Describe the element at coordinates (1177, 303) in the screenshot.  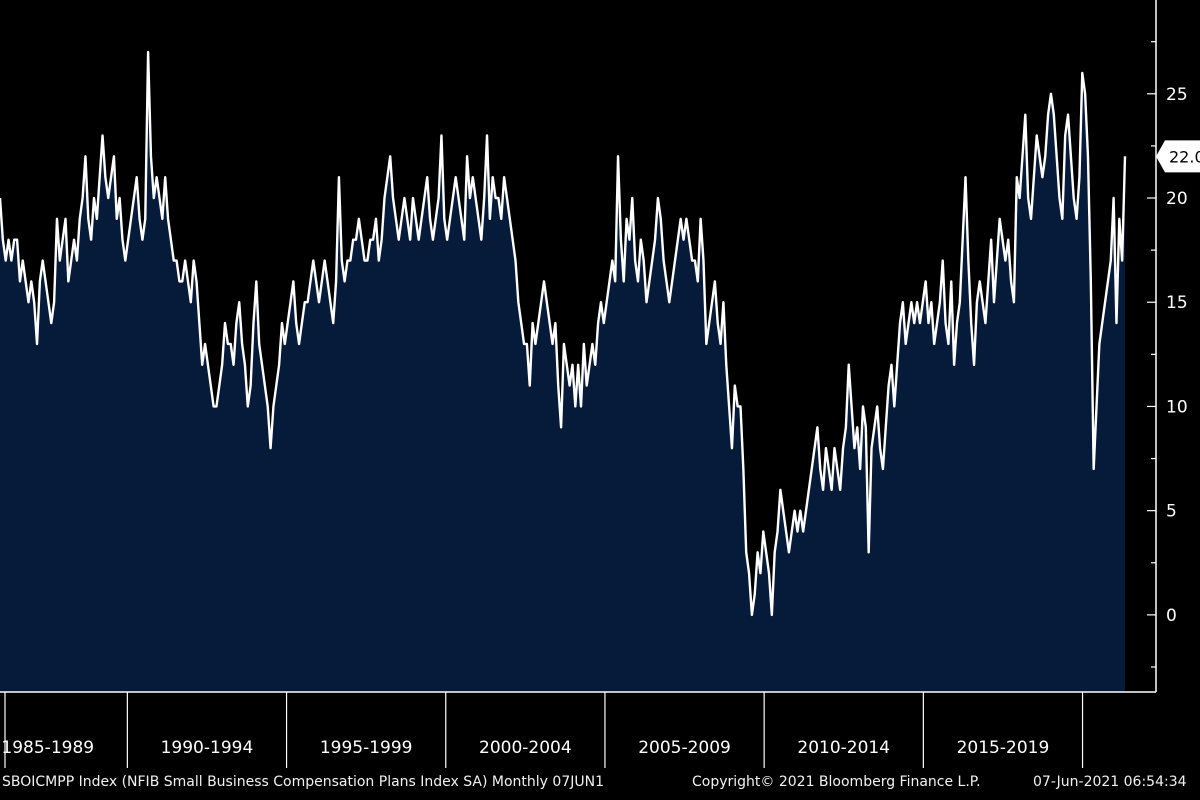
I see `y-tick-label: 15` at that location.